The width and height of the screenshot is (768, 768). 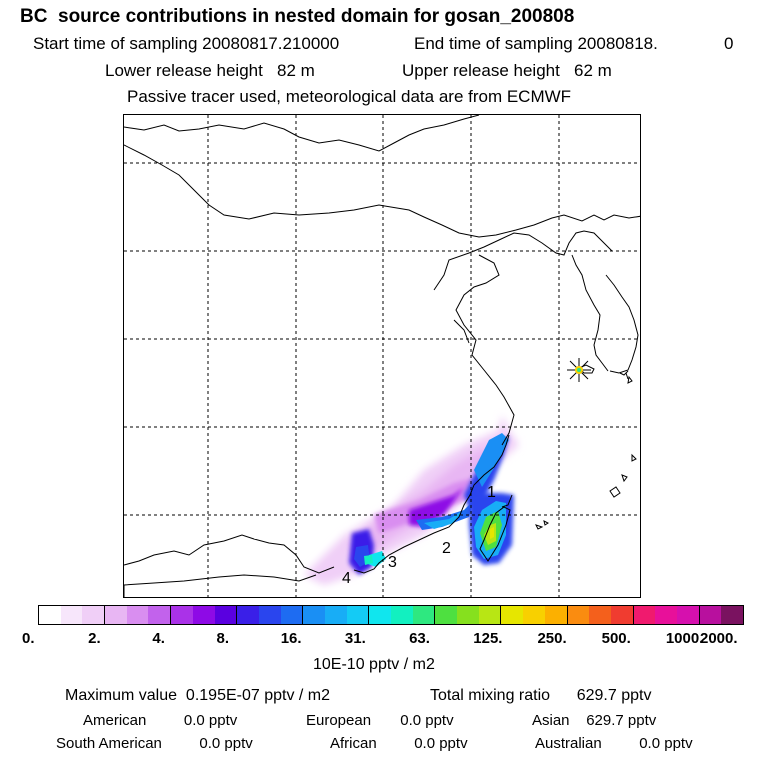 I want to click on maximum-value: Maximum value 0.195E-07 pptv / m2, so click(x=198, y=695).